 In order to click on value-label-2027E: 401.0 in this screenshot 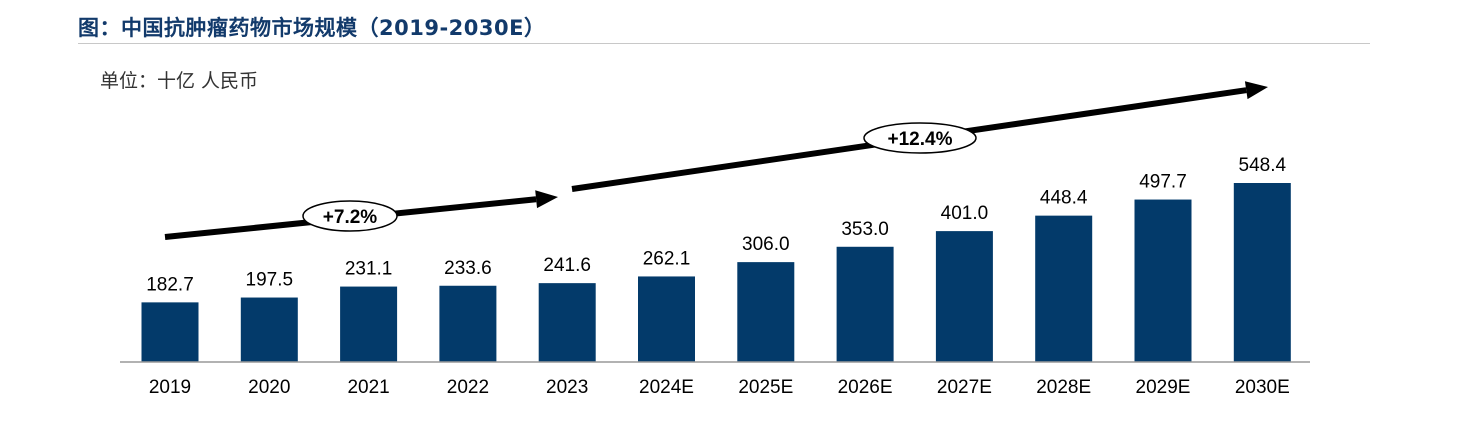, I will do `click(965, 213)`.